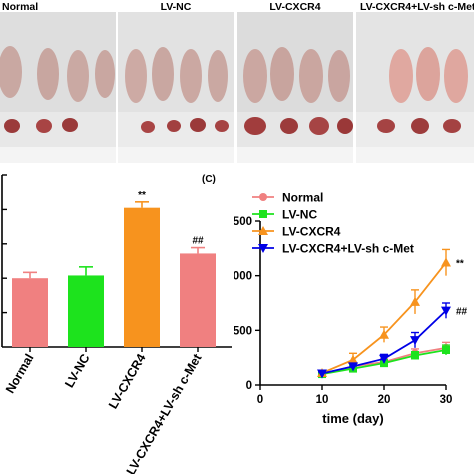 The width and height of the screenshot is (474, 474). Describe the element at coordinates (176, 7) in the screenshot. I see `photo-label-lv-nc: LV-NC` at that location.